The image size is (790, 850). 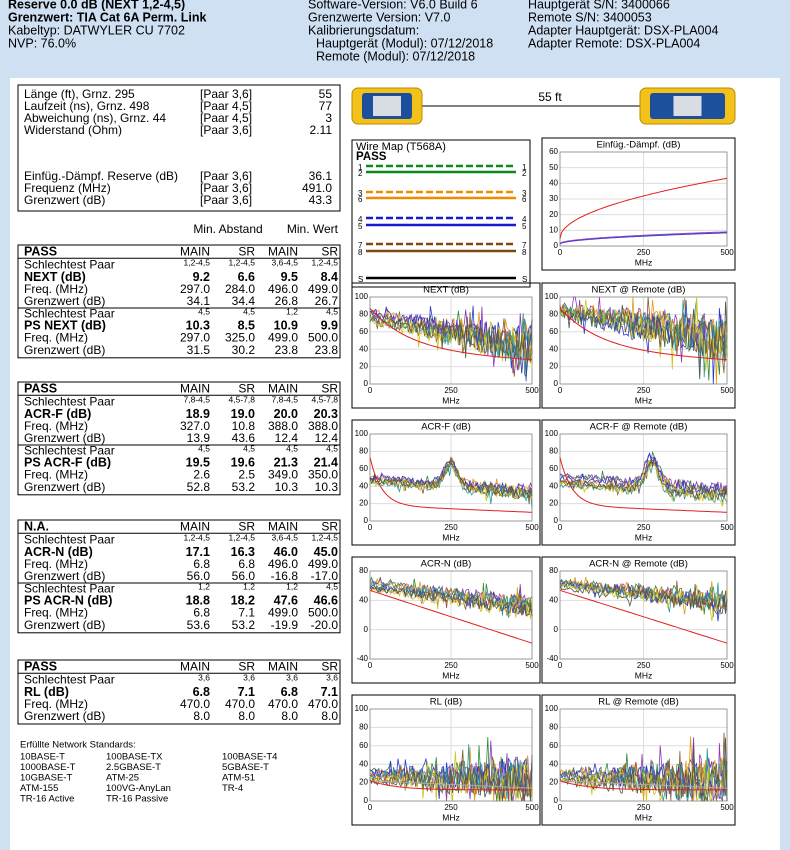 What do you see at coordinates (327, 350) in the screenshot?
I see `cell-value: 23.8` at bounding box center [327, 350].